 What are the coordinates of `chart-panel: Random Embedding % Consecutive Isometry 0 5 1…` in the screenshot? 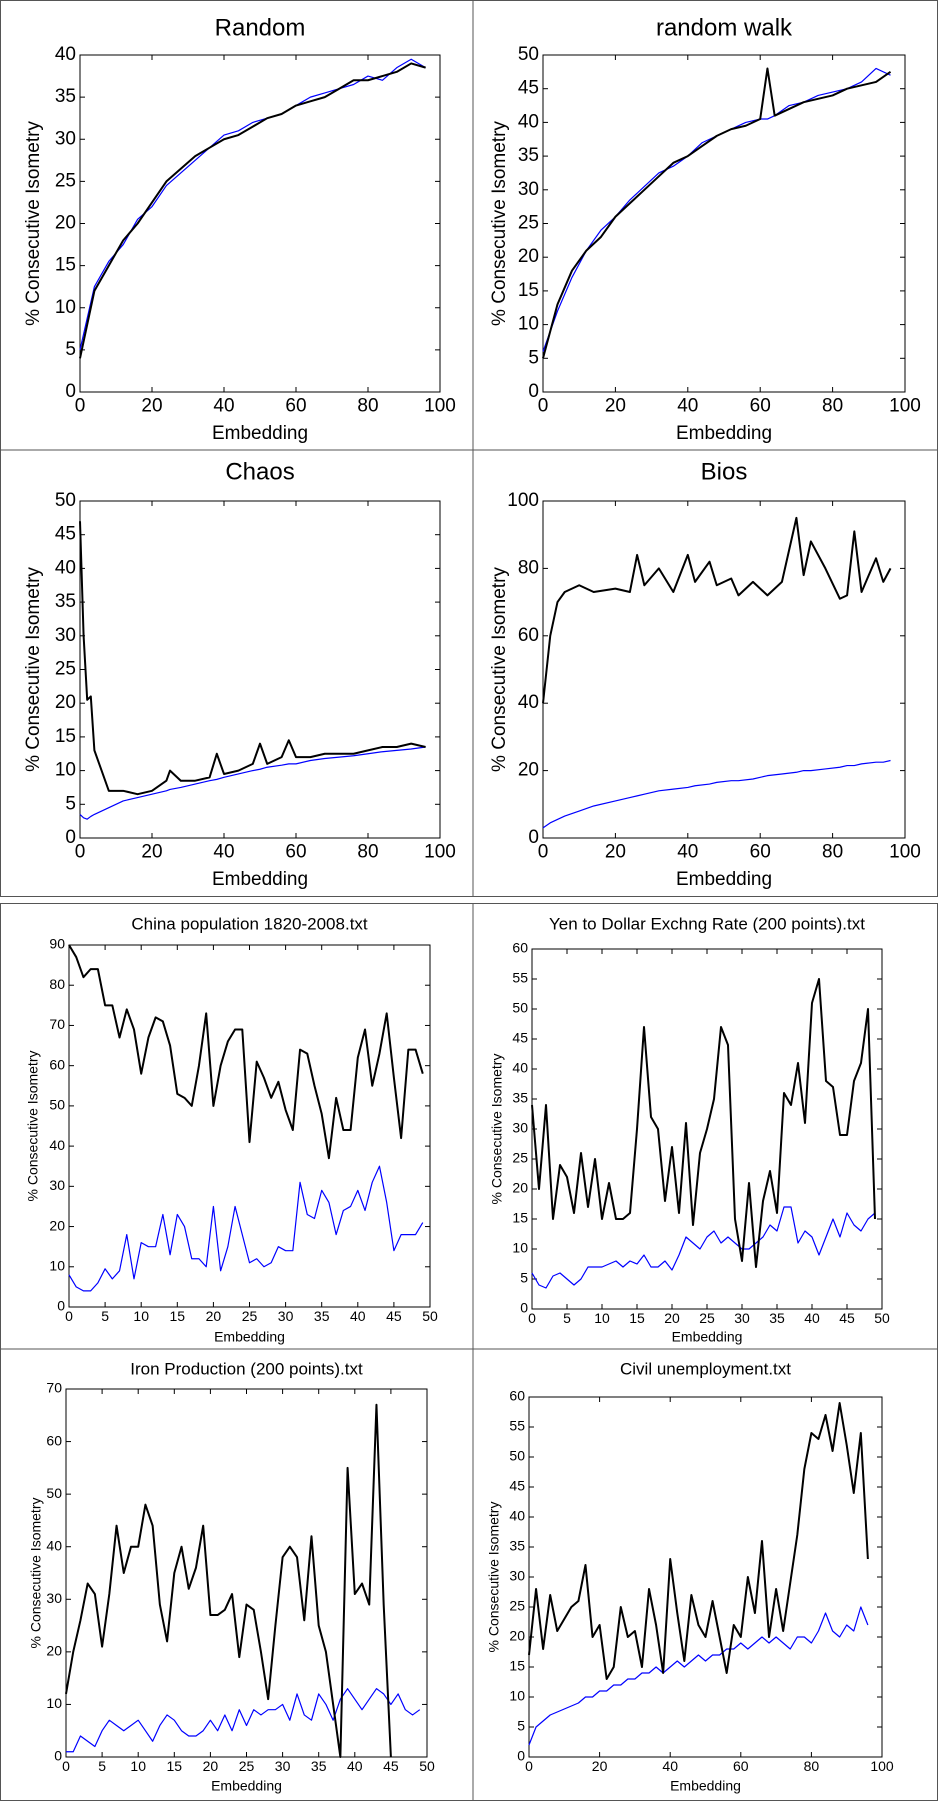 It's located at (239, 229).